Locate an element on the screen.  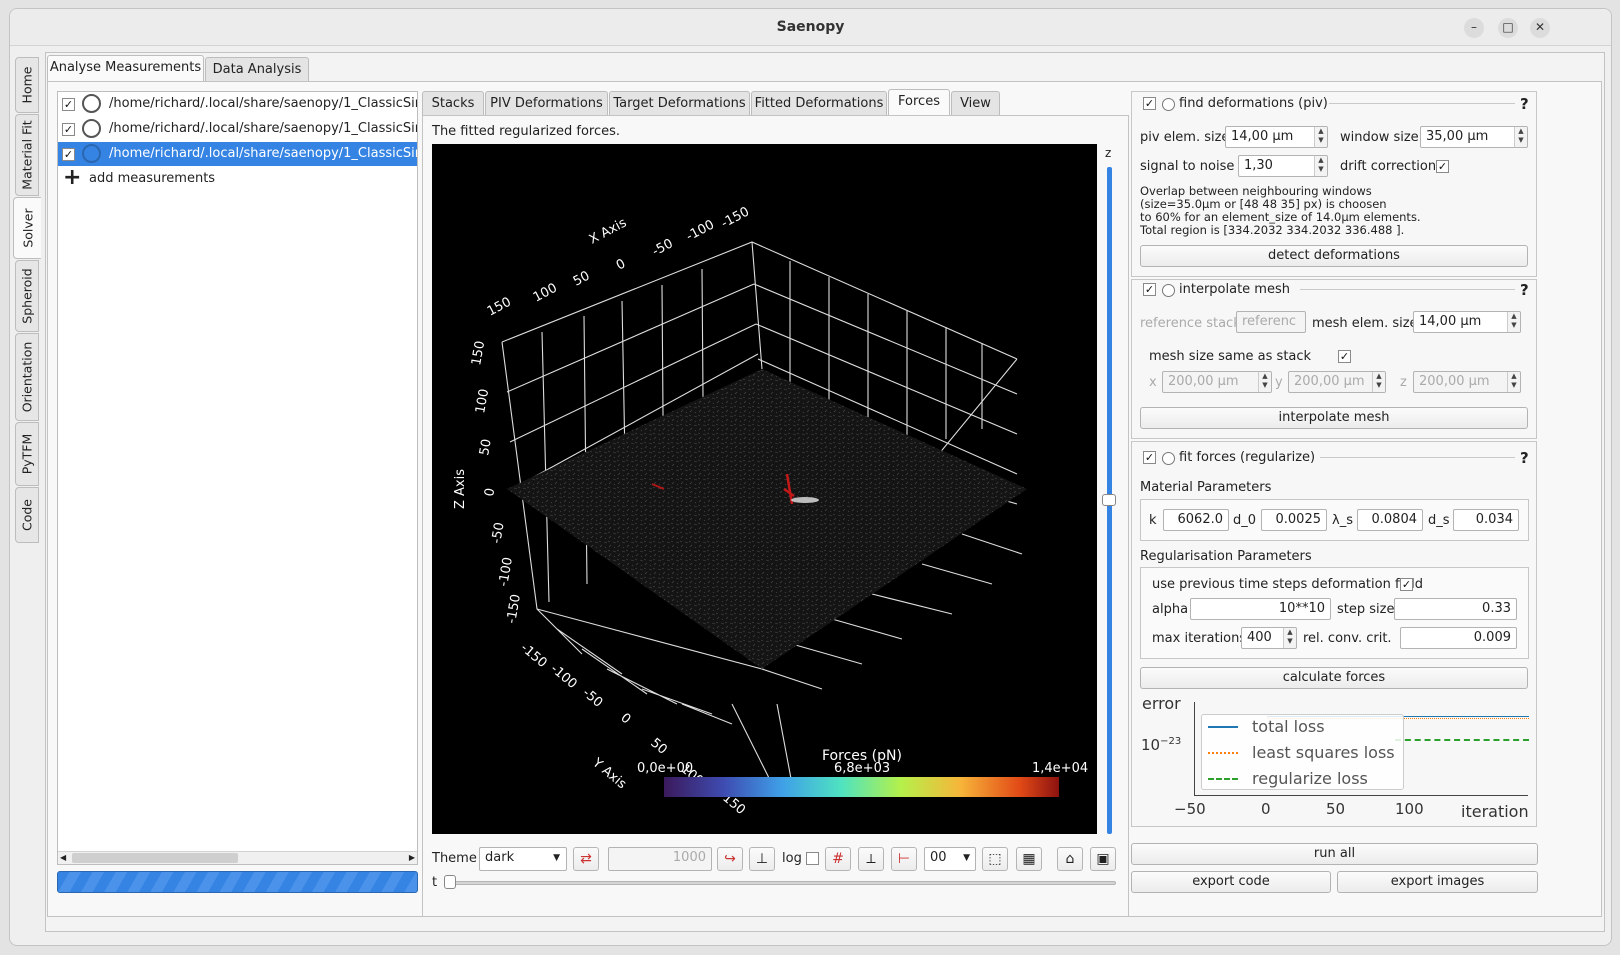
drift-correction-checkbox: ✓ is located at coordinates (1442, 166).